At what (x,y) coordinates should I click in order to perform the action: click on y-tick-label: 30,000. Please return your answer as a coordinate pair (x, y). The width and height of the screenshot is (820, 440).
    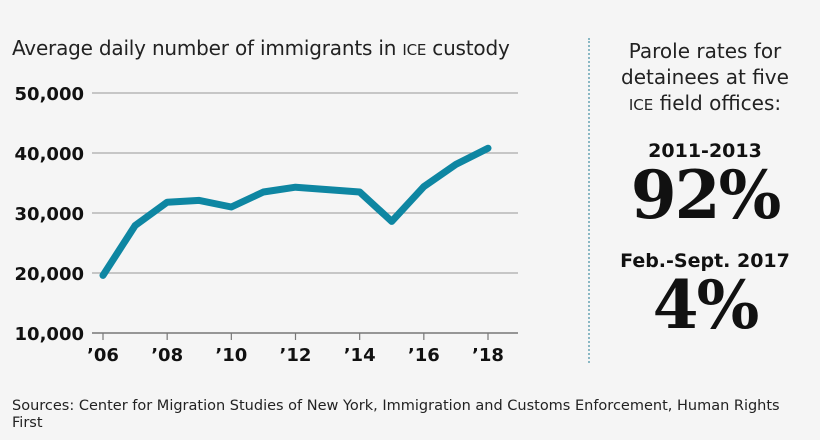
    Looking at the image, I should click on (49, 214).